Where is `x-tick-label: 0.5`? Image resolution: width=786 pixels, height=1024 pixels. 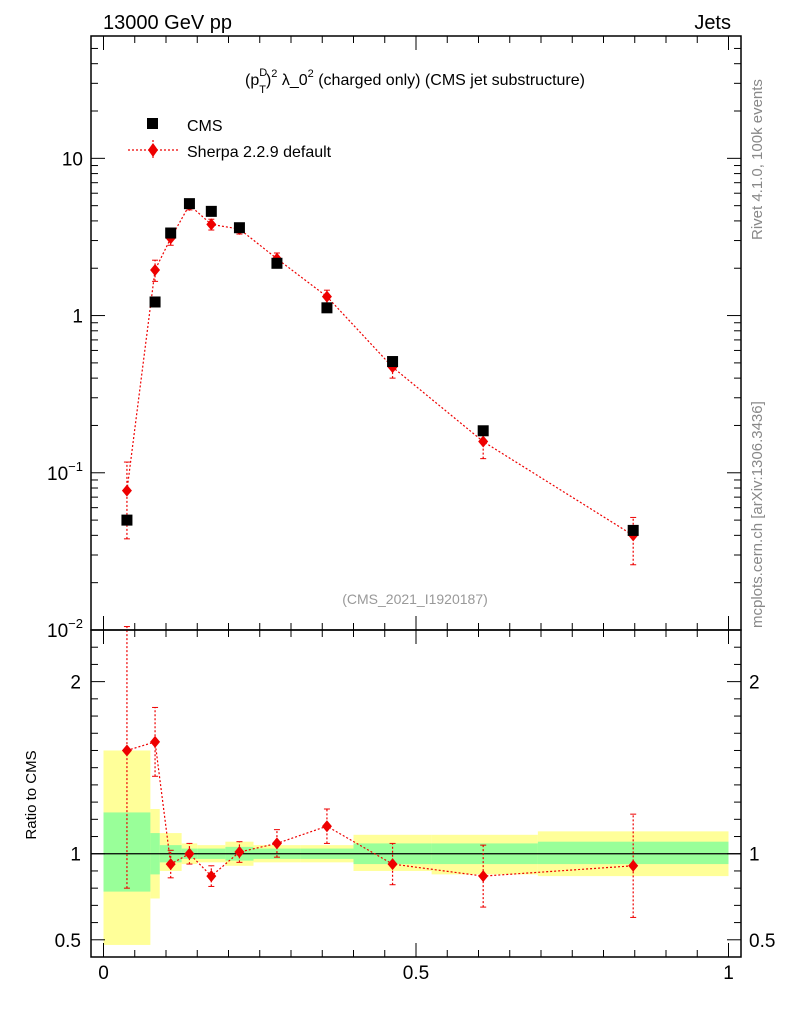
x-tick-label: 0.5 is located at coordinates (416, 973).